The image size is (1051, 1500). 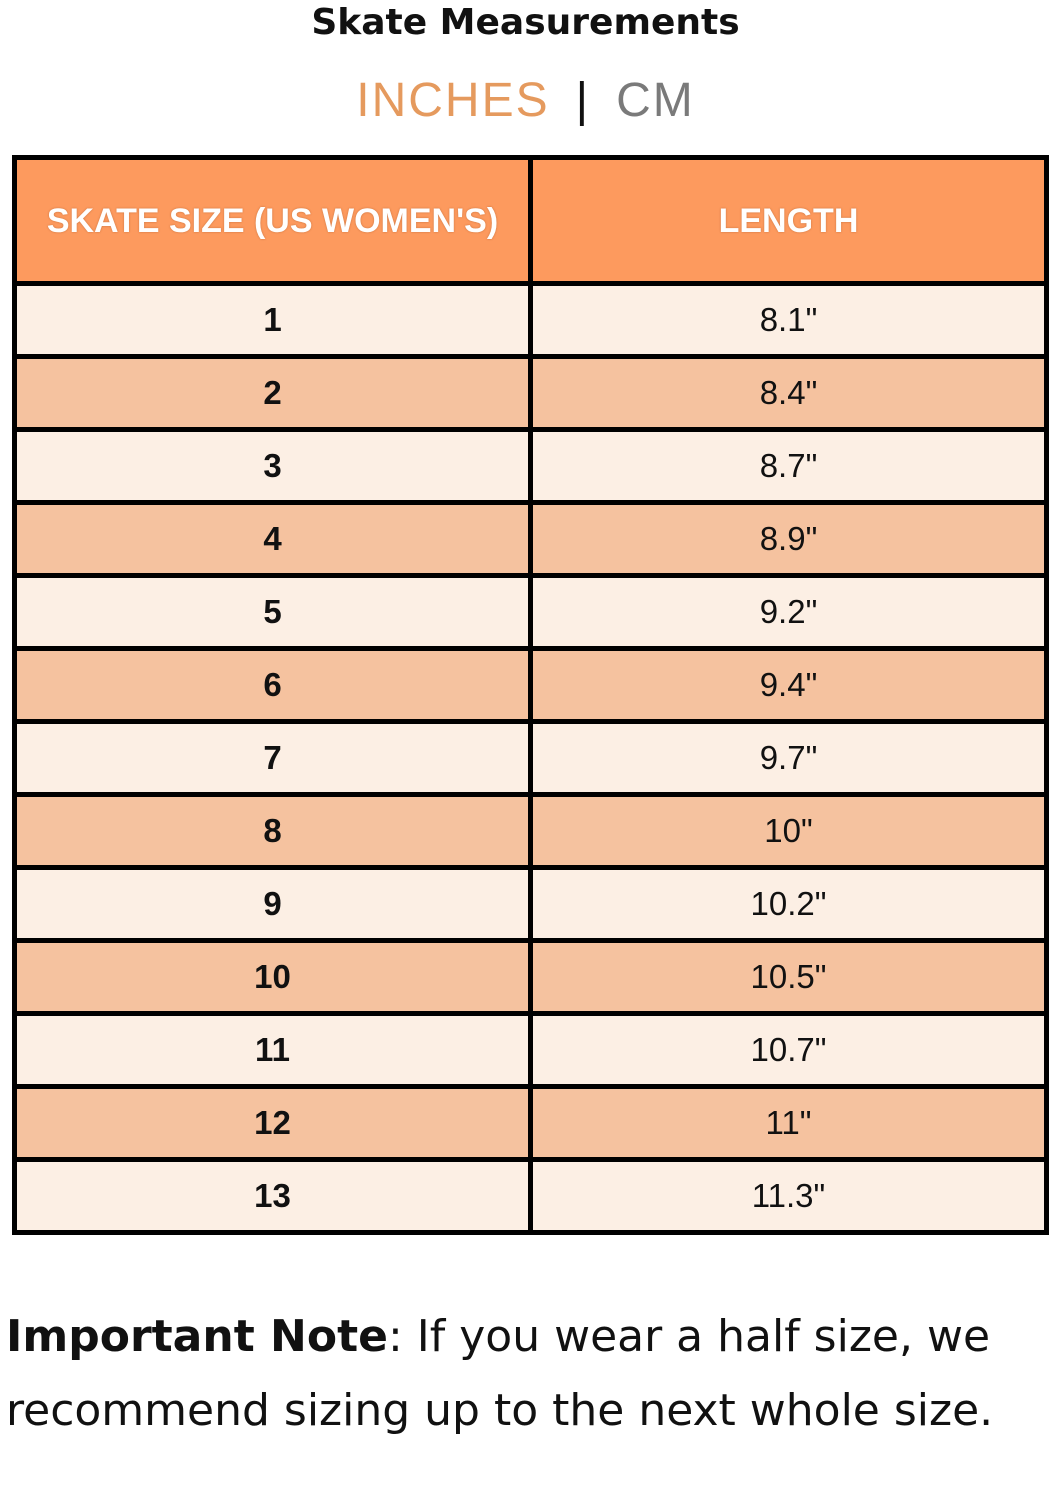 I want to click on length-cell: 8.9", so click(x=788, y=539).